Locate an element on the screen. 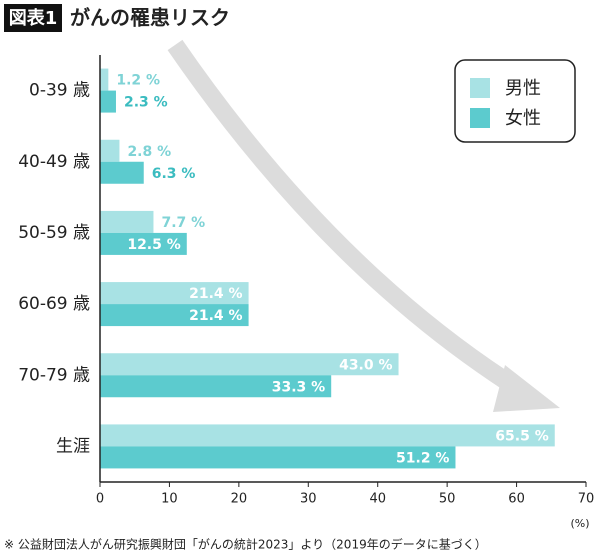 The height and width of the screenshot is (556, 600). title-badge: 図表1 is located at coordinates (33, 18).